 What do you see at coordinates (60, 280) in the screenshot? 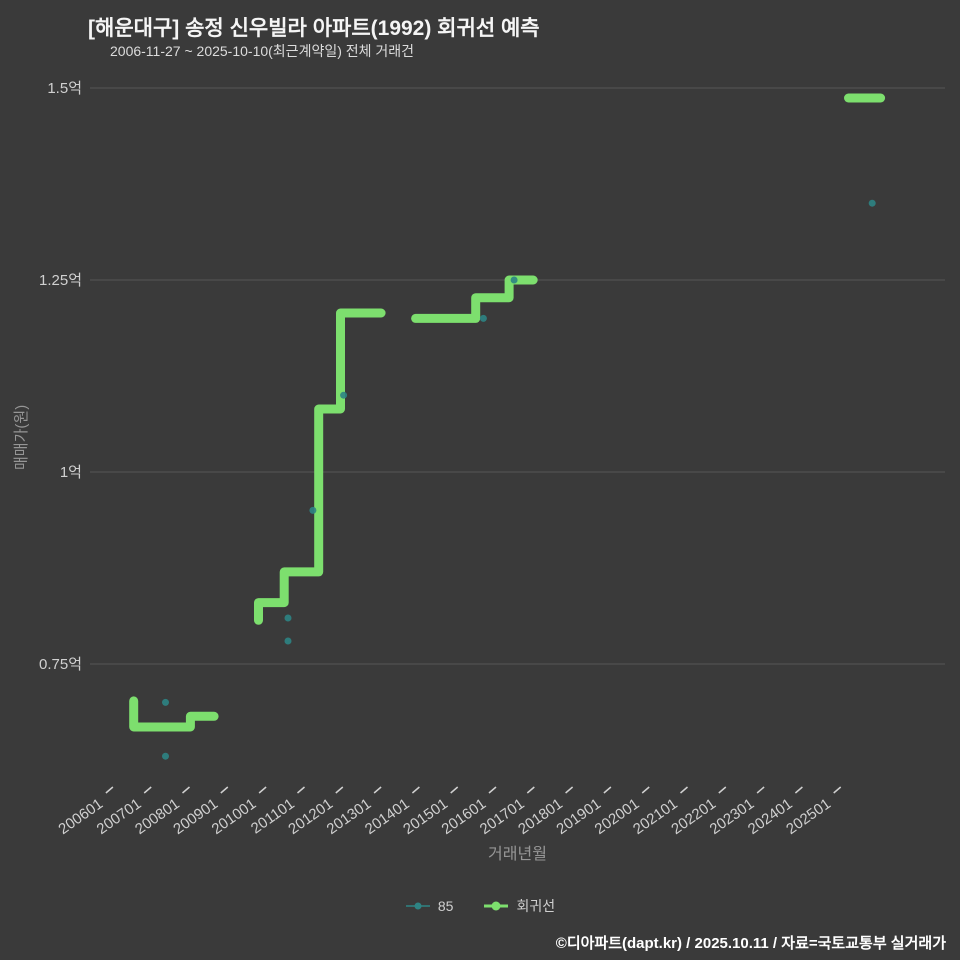
I see `y-tick-label: 1.25억` at bounding box center [60, 280].